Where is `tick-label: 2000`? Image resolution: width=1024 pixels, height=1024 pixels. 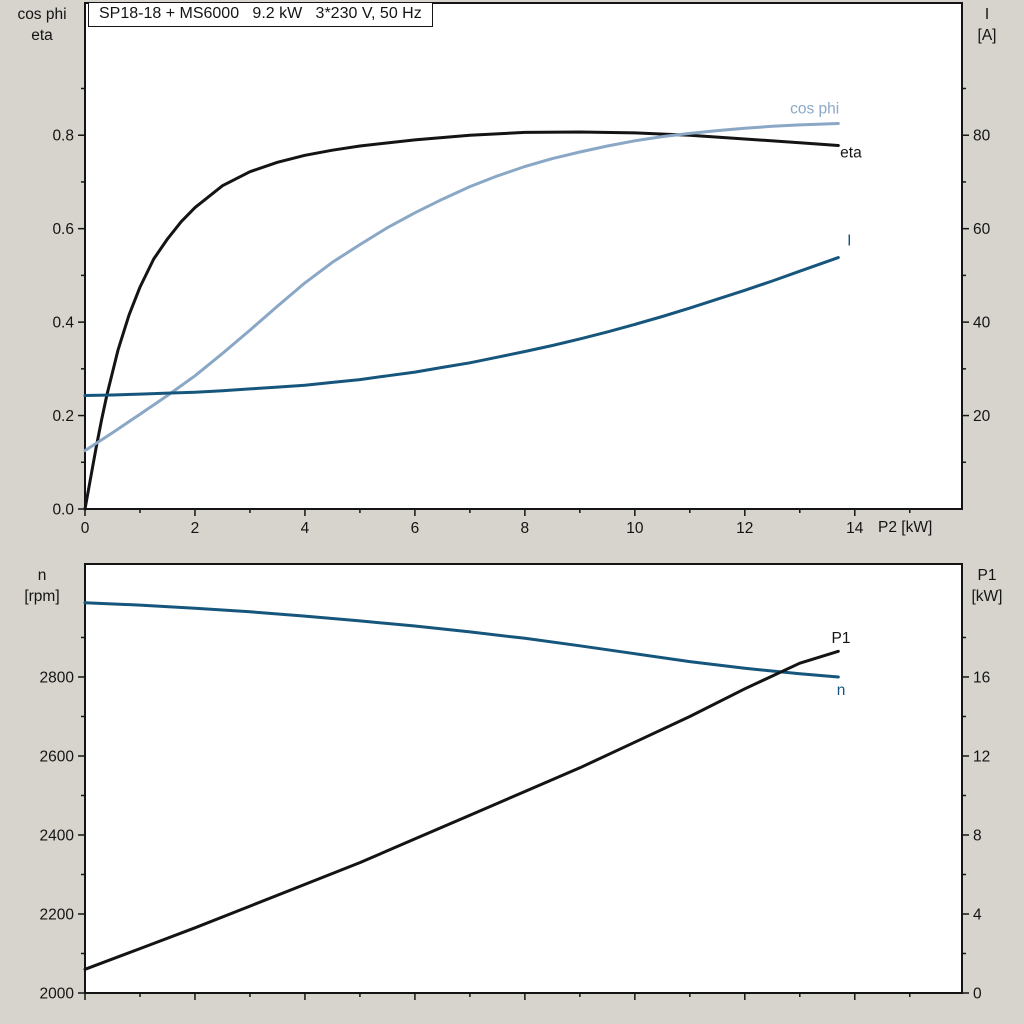 tick-label: 2000 is located at coordinates (57, 994).